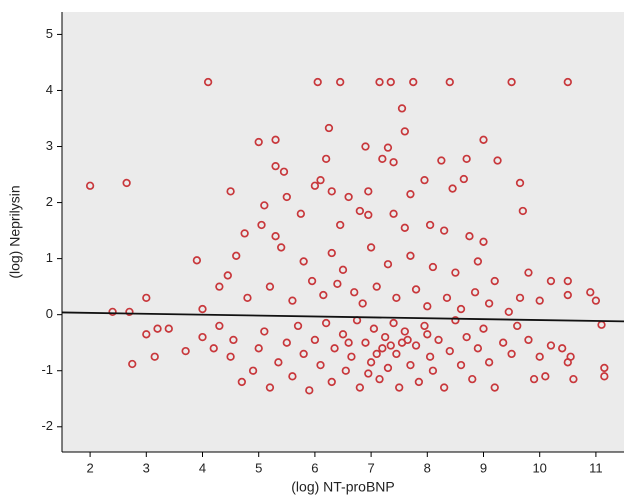 The image size is (624, 499). What do you see at coordinates (49, 257) in the screenshot?
I see `y-tick-label: 1` at bounding box center [49, 257].